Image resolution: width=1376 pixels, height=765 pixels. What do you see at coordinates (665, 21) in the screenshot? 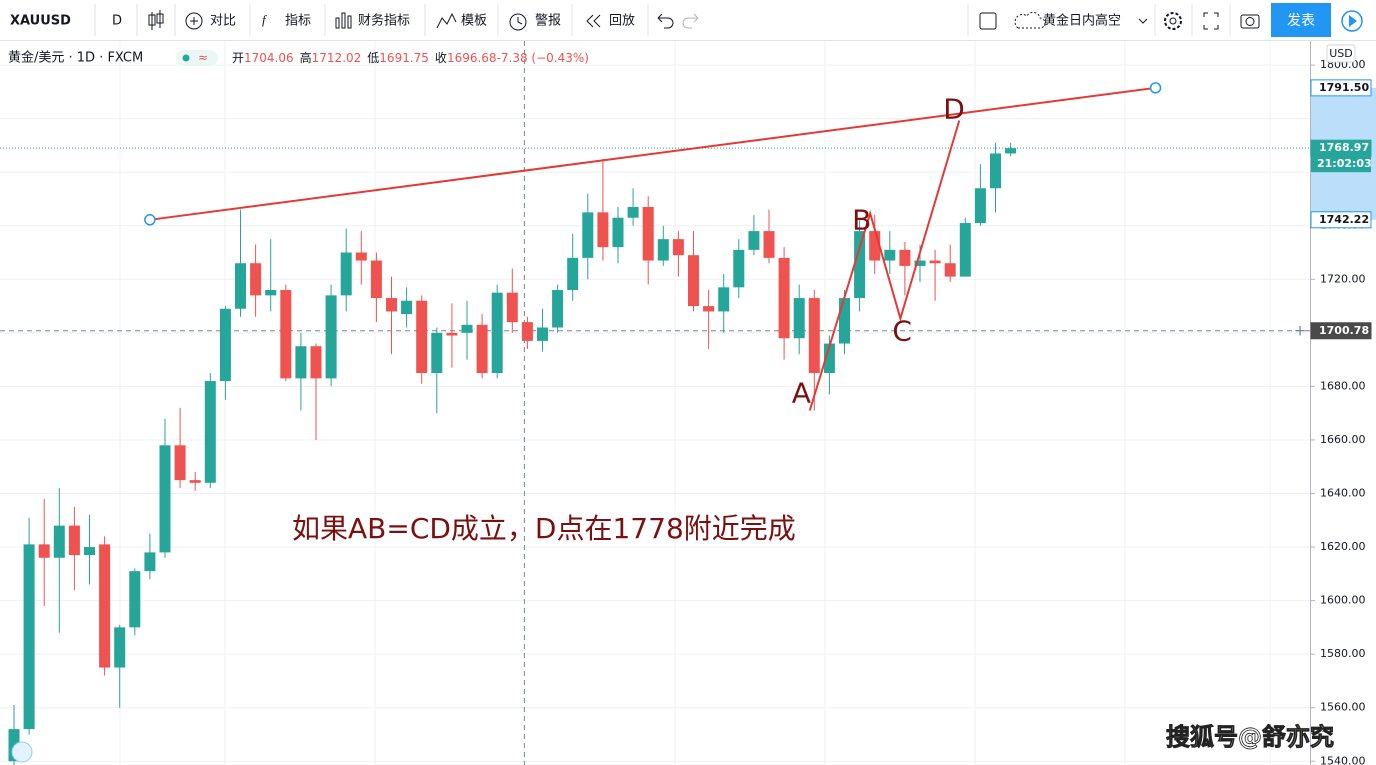
I see `undo` at bounding box center [665, 21].